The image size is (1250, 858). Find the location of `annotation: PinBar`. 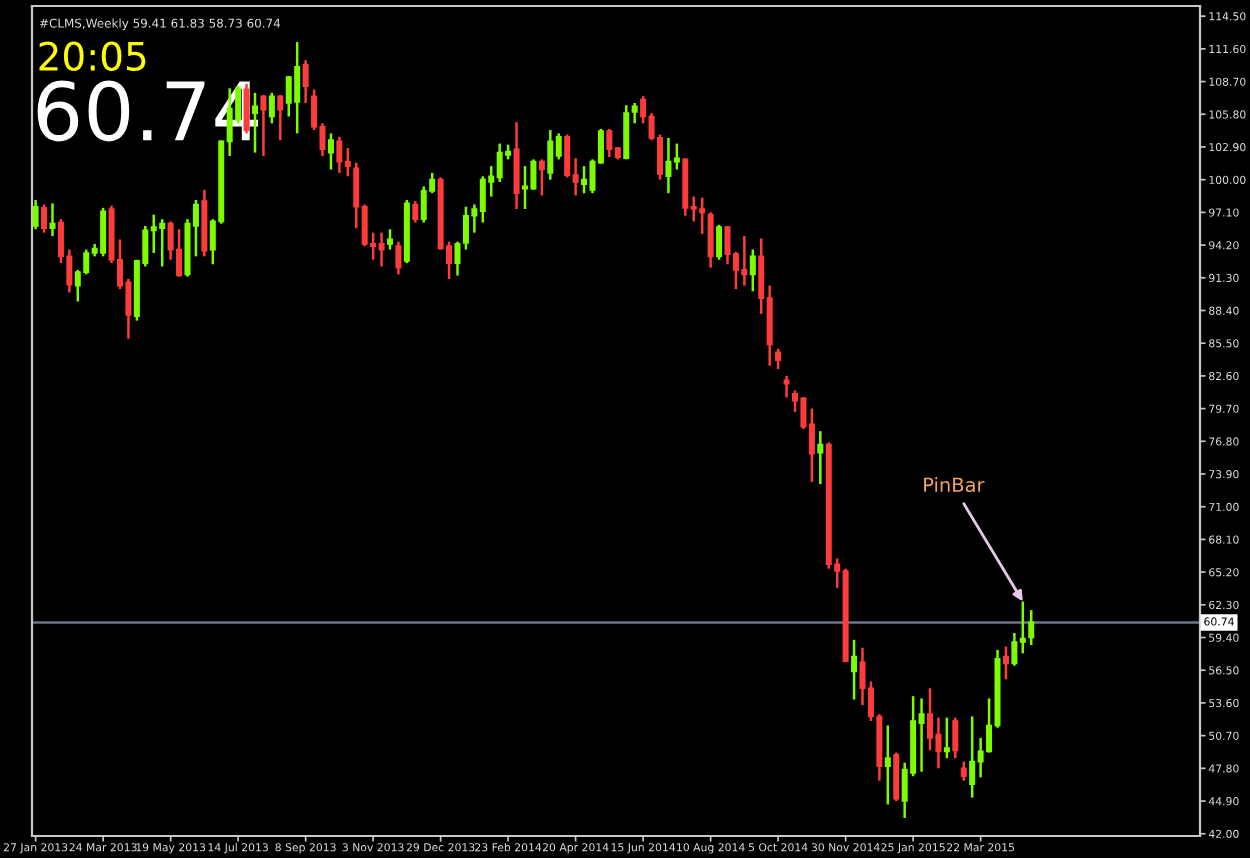

annotation: PinBar is located at coordinates (954, 485).